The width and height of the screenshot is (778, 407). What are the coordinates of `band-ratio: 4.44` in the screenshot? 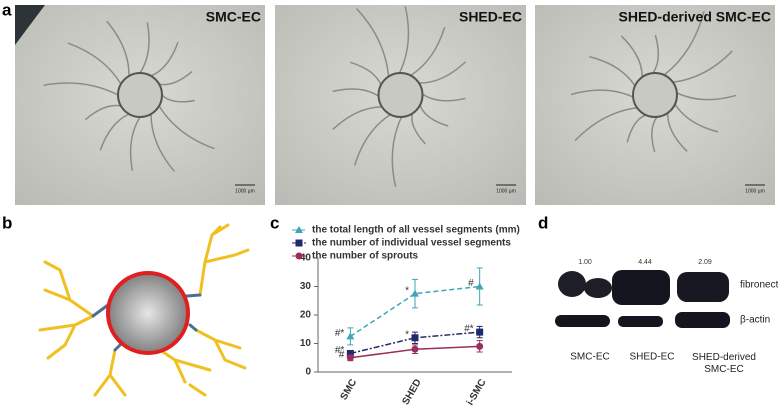 It's located at (645, 262).